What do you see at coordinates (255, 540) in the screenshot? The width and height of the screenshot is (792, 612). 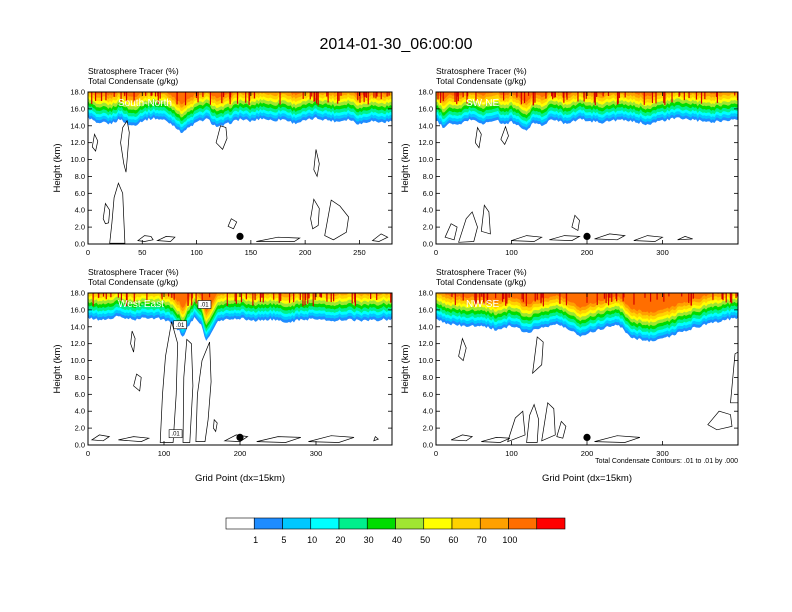 I see `colorbar-label: 1` at bounding box center [255, 540].